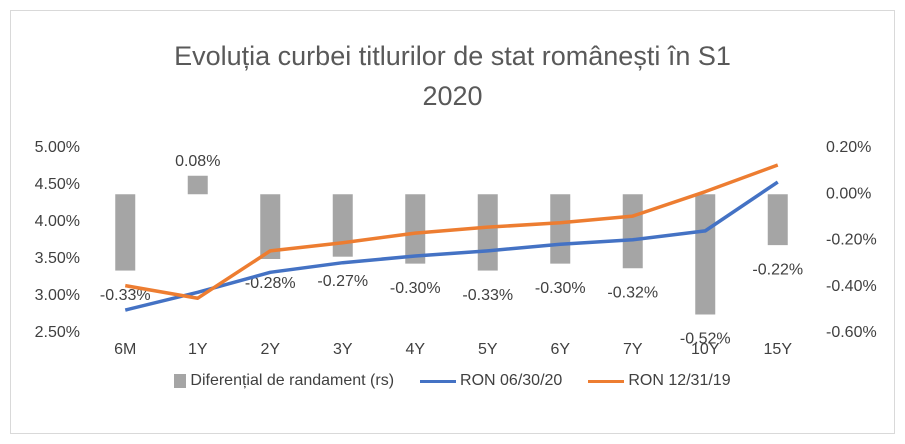  Describe the element at coordinates (777, 269) in the screenshot. I see `data-label: -0.22%` at that location.